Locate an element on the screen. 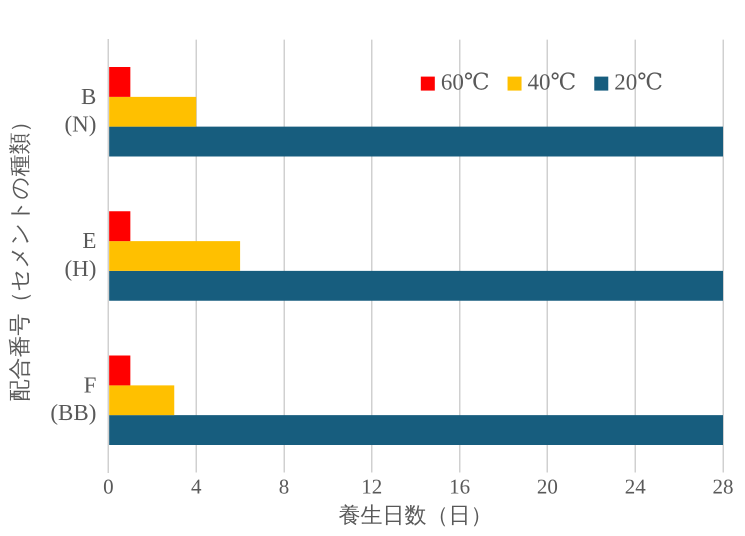 The height and width of the screenshot is (536, 745). legend-label: 40℃ is located at coordinates (552, 82).